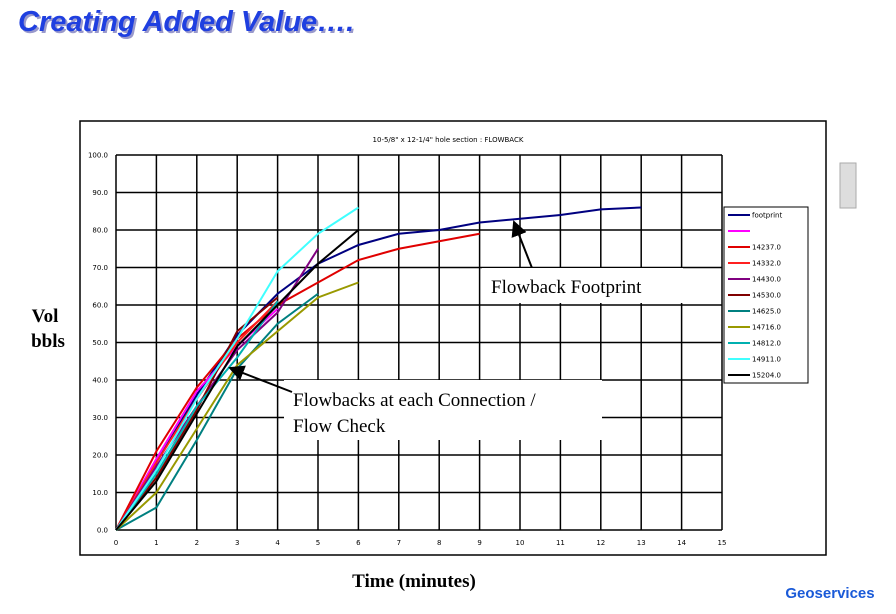  What do you see at coordinates (600, 543) in the screenshot?
I see `x-tick-label: 12` at bounding box center [600, 543].